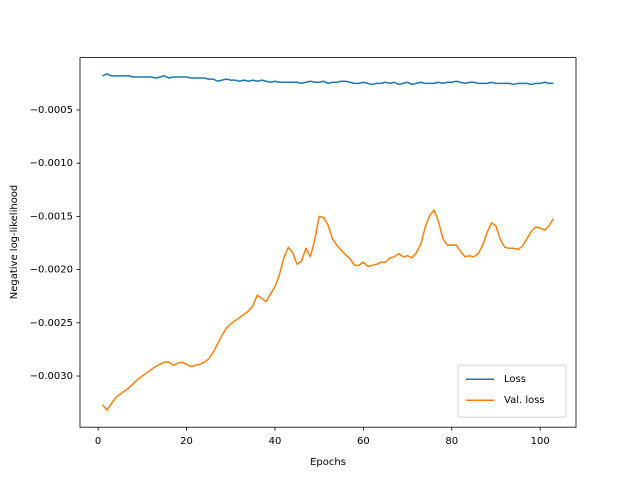 The image size is (640, 480). I want to click on y-tick-label: −0.0025, so click(51, 323).